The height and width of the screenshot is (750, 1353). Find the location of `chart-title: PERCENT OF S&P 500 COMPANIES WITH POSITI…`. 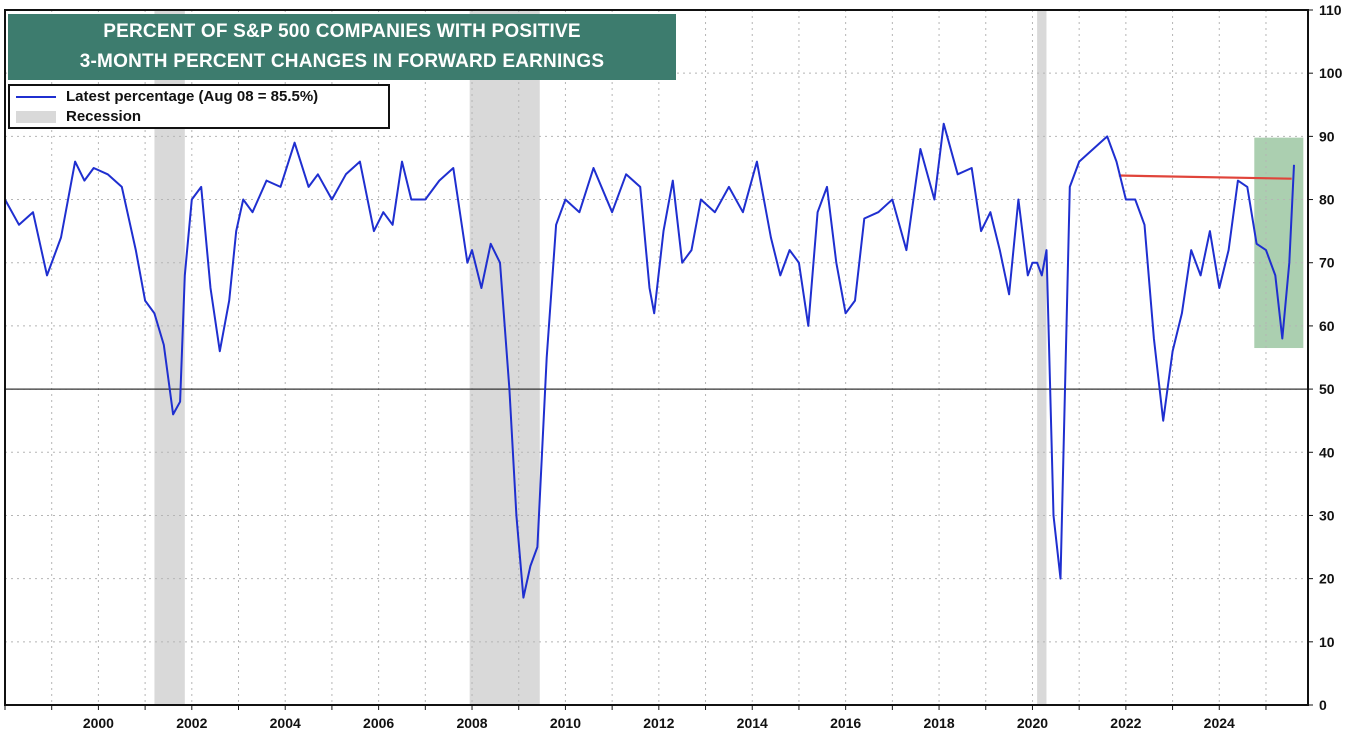

chart-title: PERCENT OF S&P 500 COMPANIES WITH POSITI… is located at coordinates (342, 47).